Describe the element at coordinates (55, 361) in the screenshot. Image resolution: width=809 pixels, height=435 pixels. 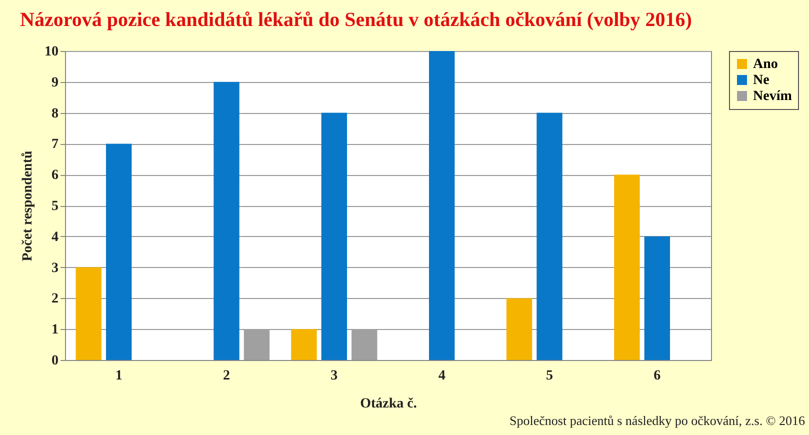
I see `y-tick-label: 0` at that location.